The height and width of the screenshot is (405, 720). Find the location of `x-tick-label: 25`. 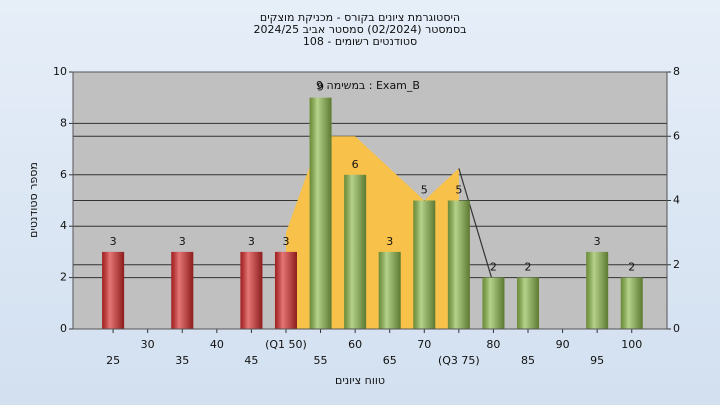

x-tick-label: 25 is located at coordinates (113, 360).